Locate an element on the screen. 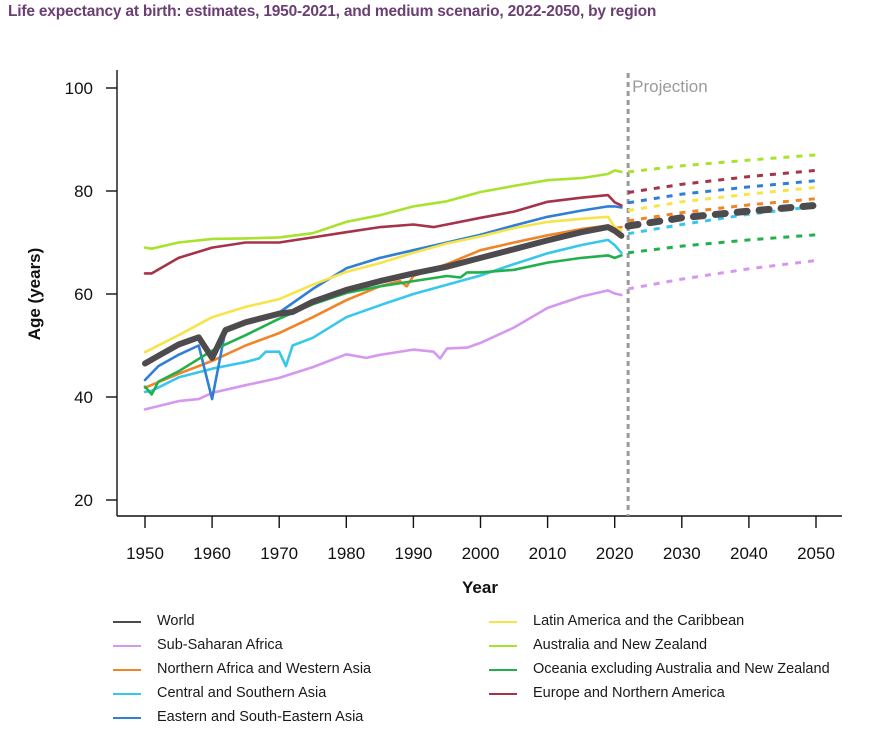 The height and width of the screenshot is (735, 876). series-line-latin-america-and-the-caribbean is located at coordinates (383, 284).